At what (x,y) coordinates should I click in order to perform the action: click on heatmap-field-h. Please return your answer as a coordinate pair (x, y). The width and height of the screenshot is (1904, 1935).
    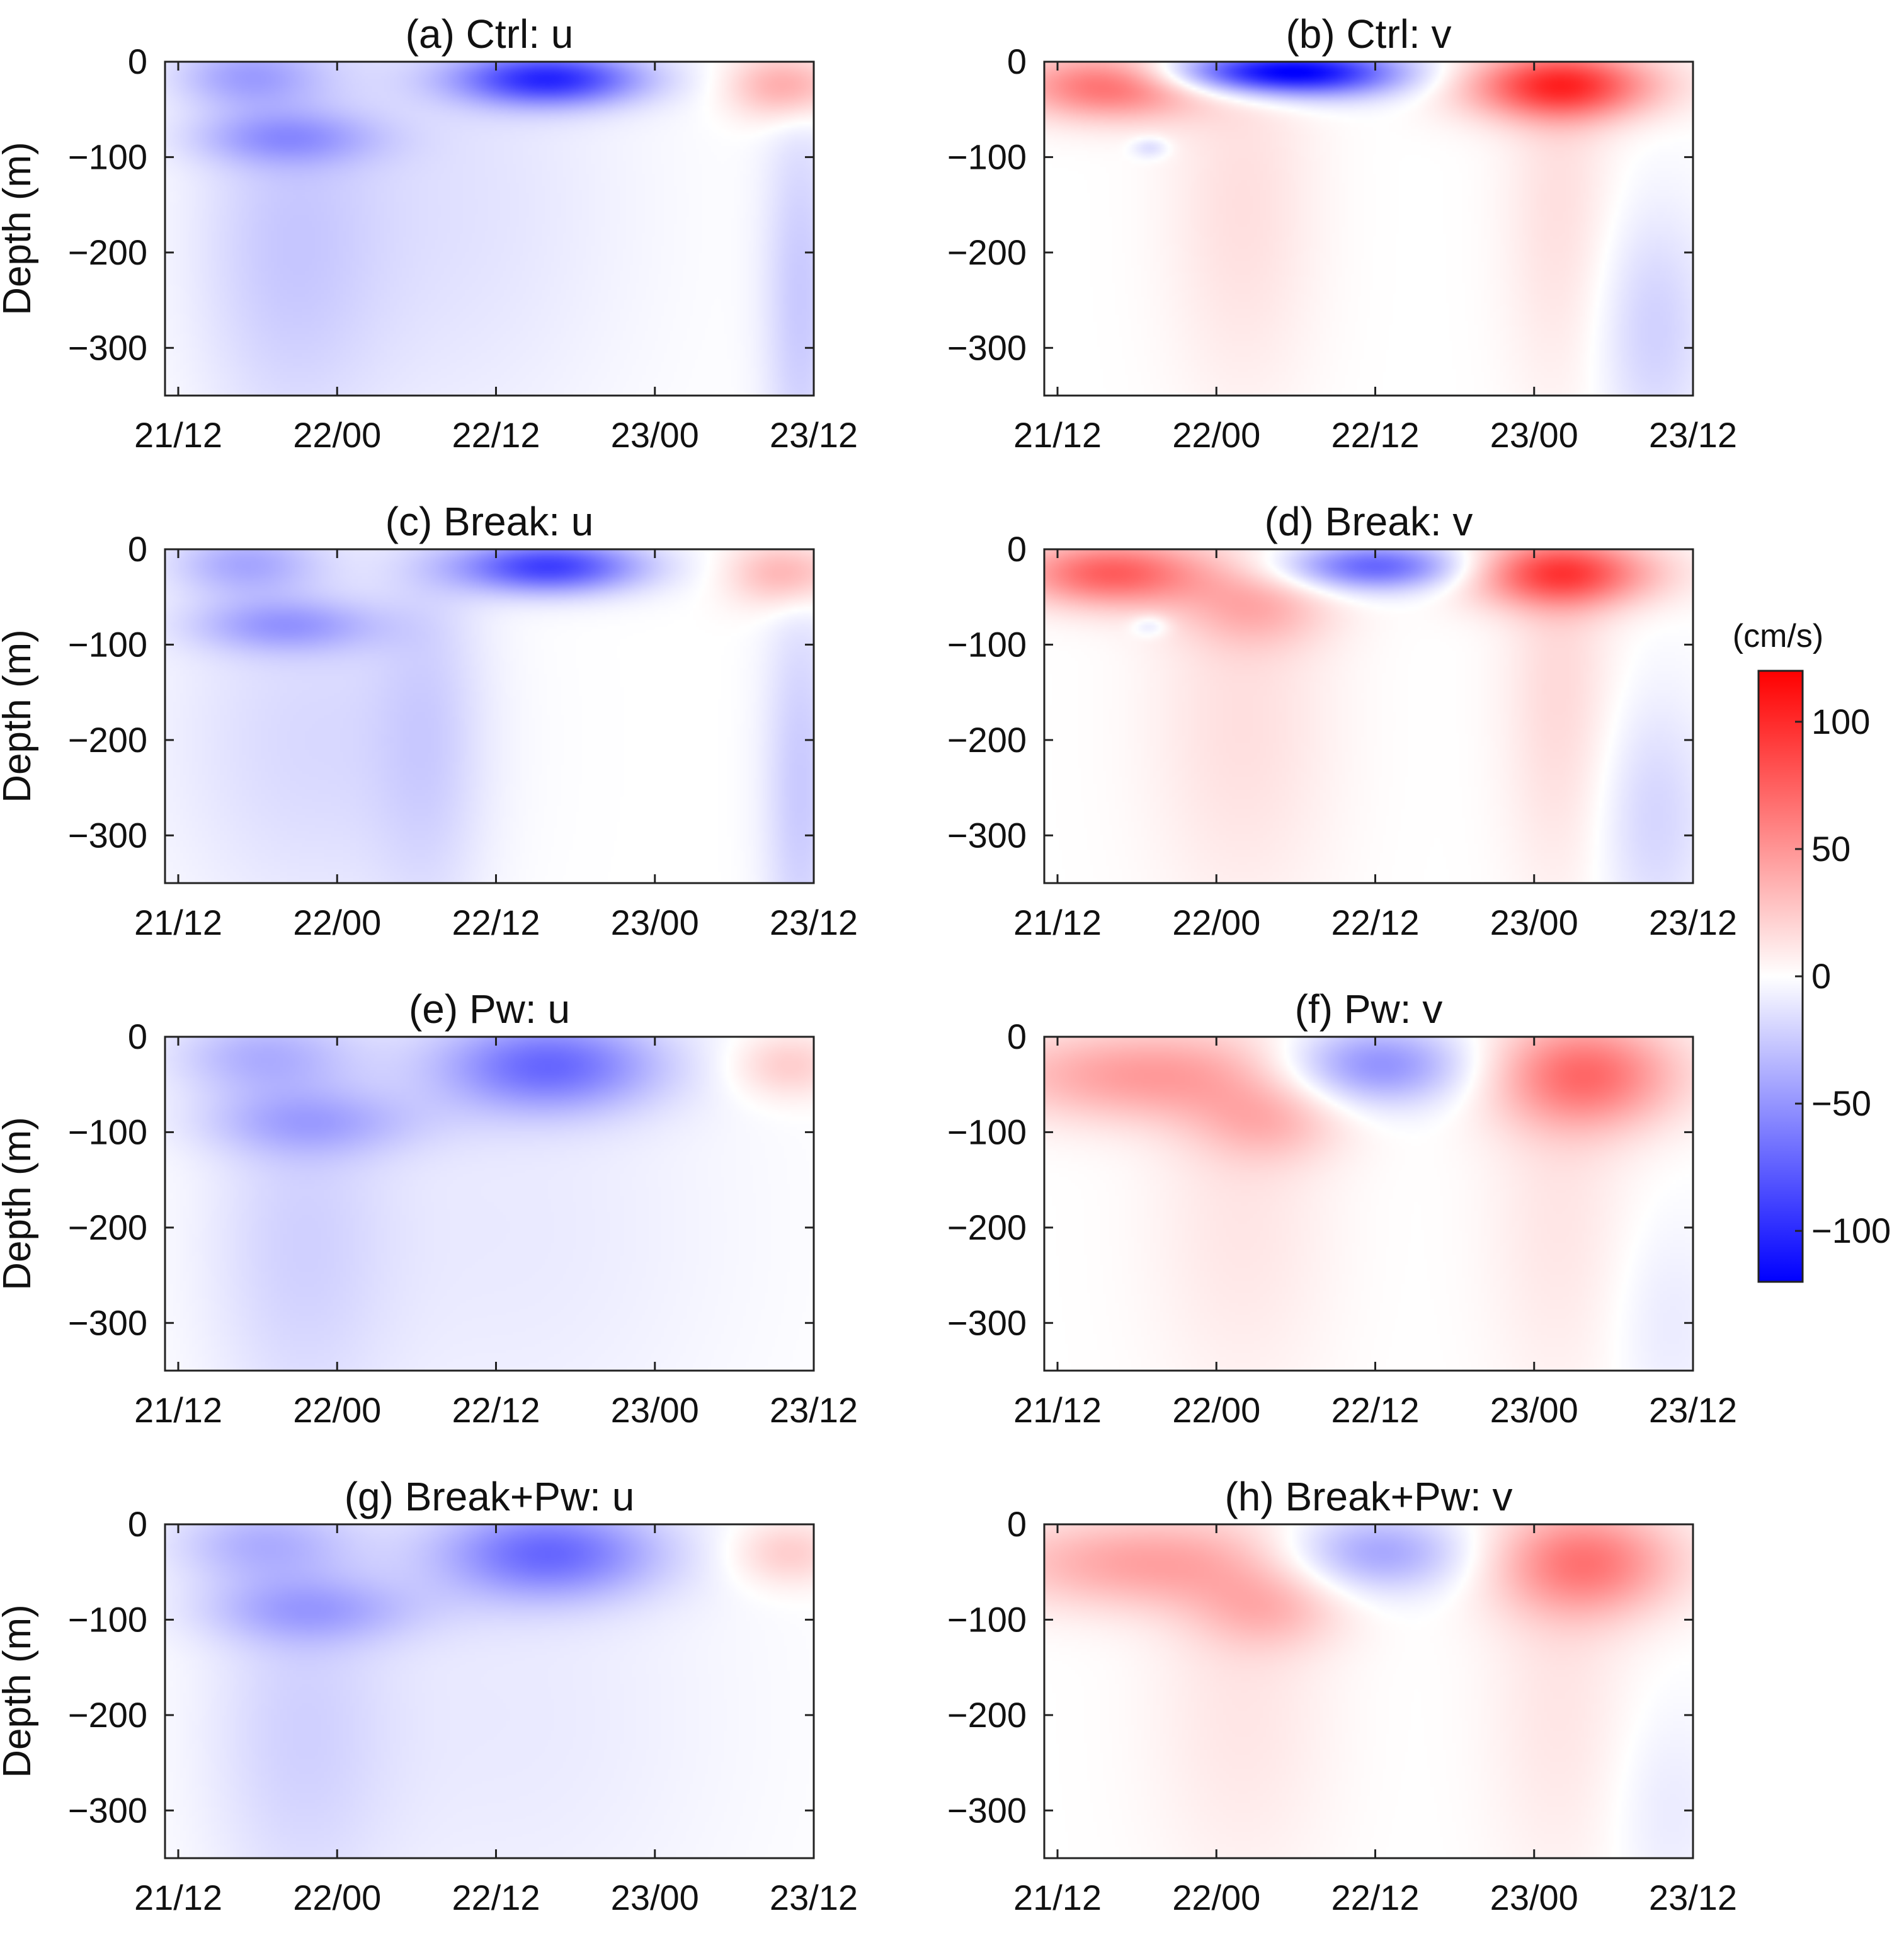
    Looking at the image, I should click on (1368, 1691).